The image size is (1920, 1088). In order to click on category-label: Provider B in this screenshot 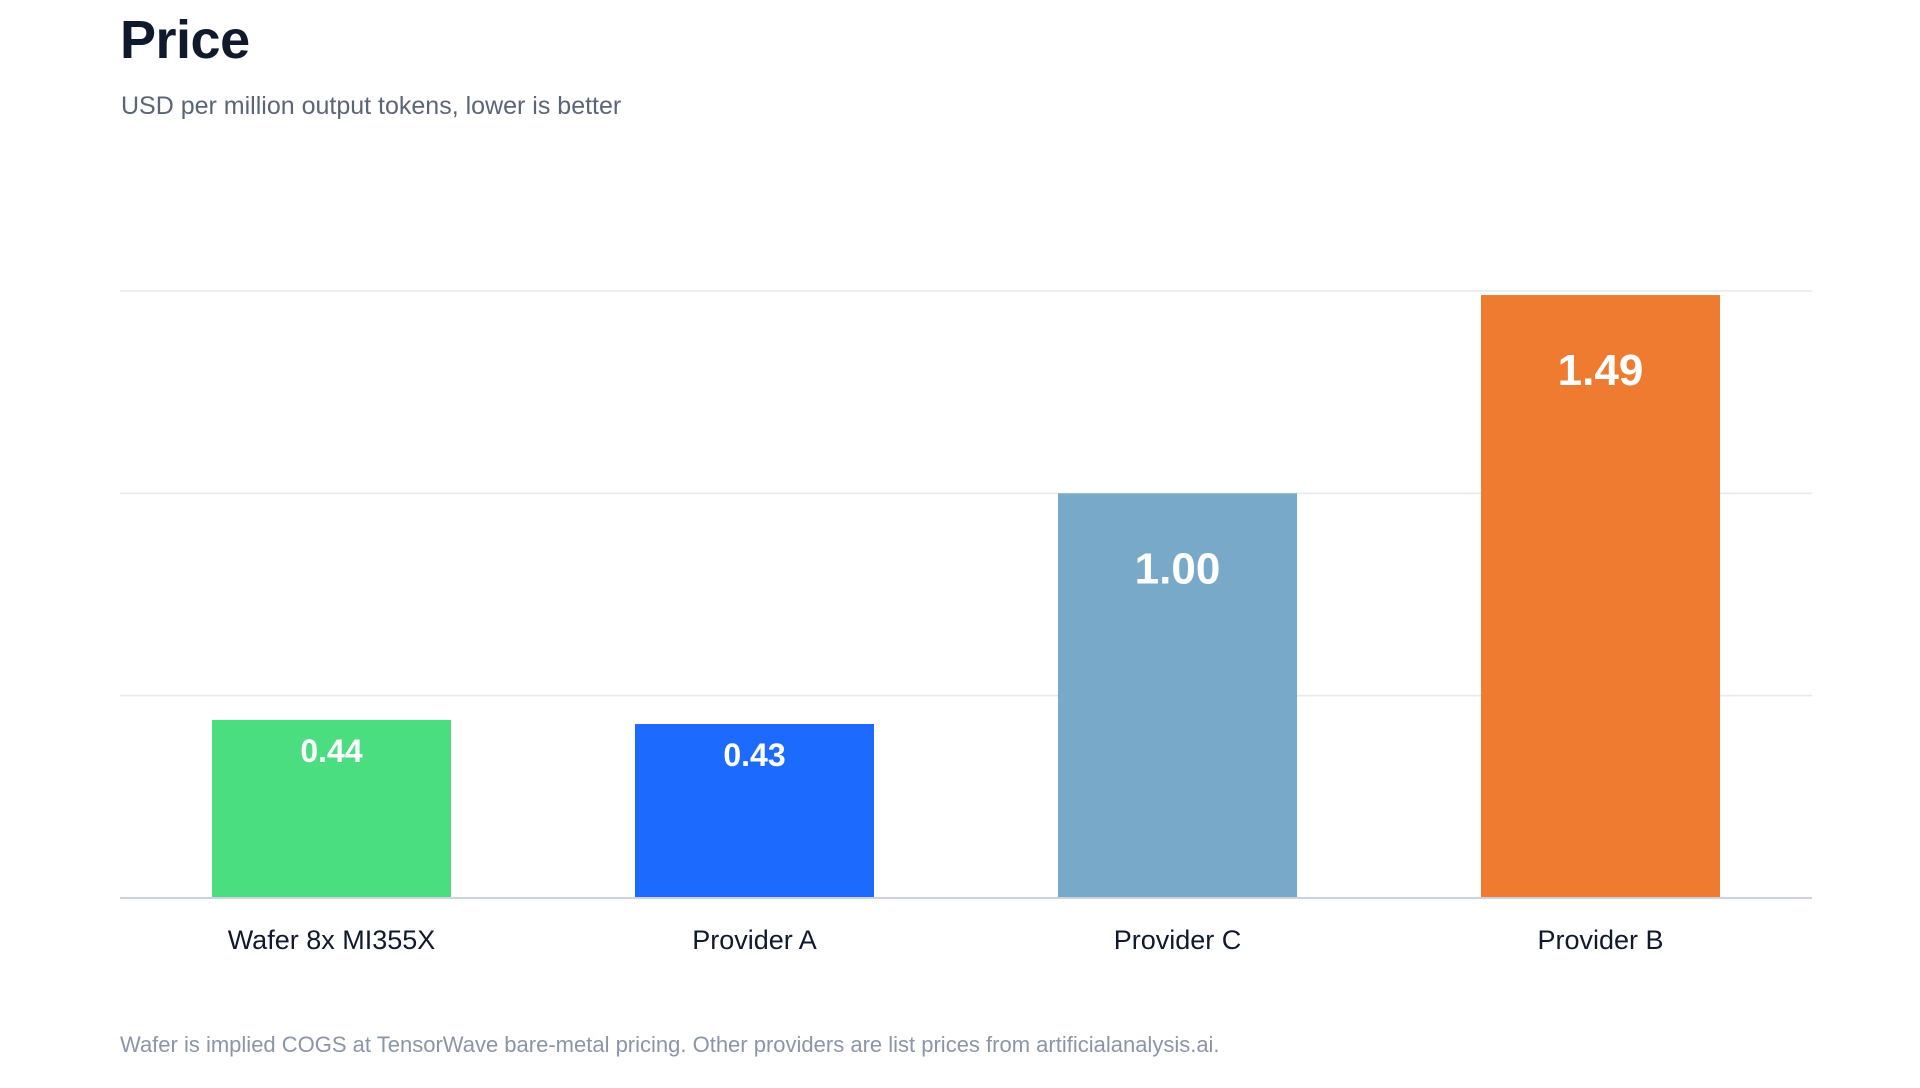, I will do `click(1600, 940)`.